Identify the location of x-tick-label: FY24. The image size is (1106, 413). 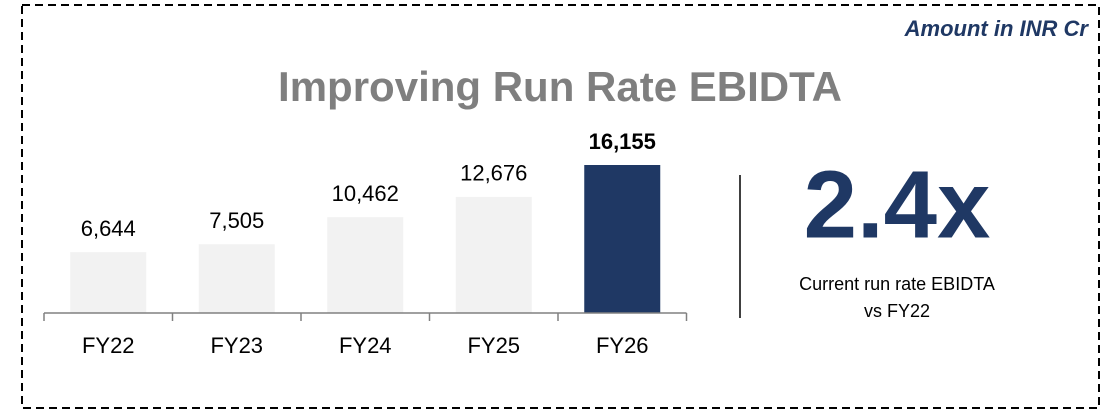
(365, 345).